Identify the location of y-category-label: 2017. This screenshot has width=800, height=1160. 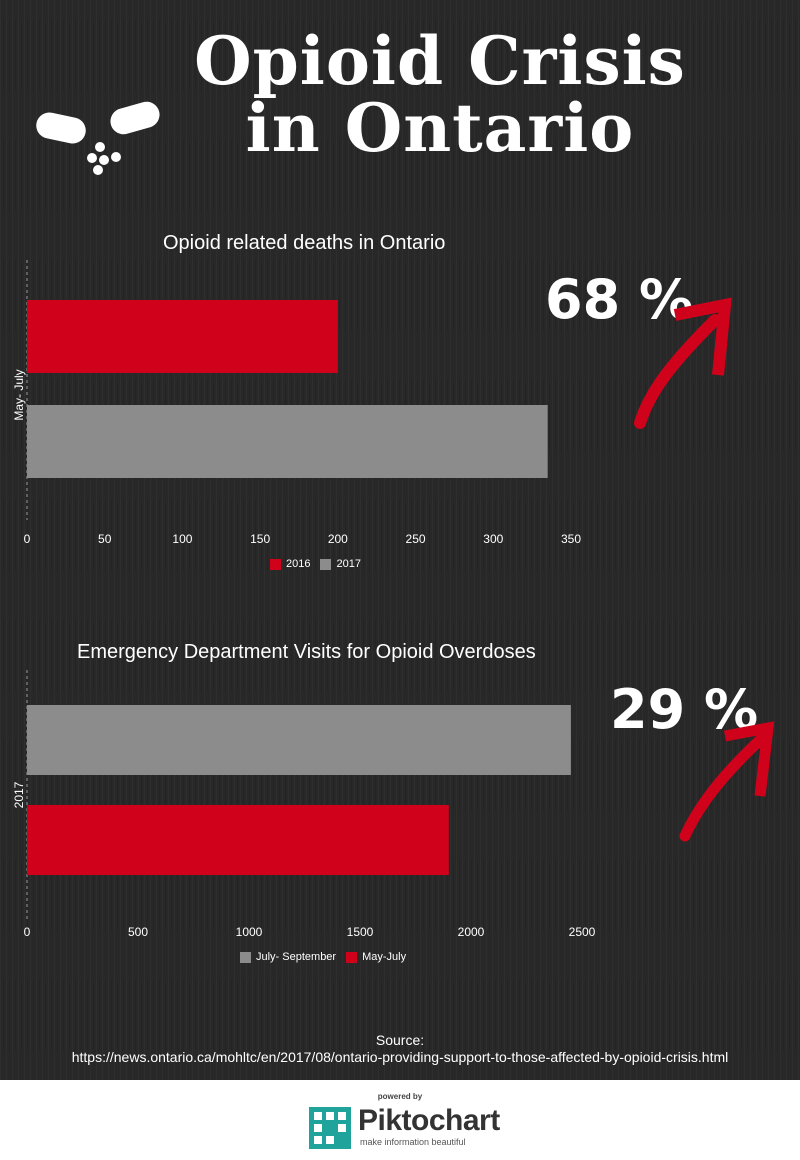
(19, 794).